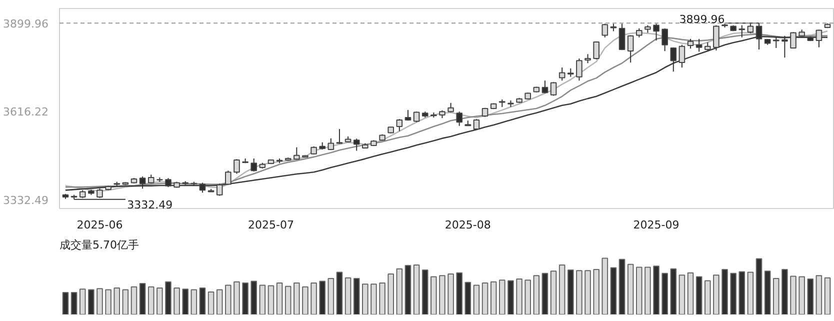  I want to click on chart-title: 成交量5.70亿手, so click(99, 245).